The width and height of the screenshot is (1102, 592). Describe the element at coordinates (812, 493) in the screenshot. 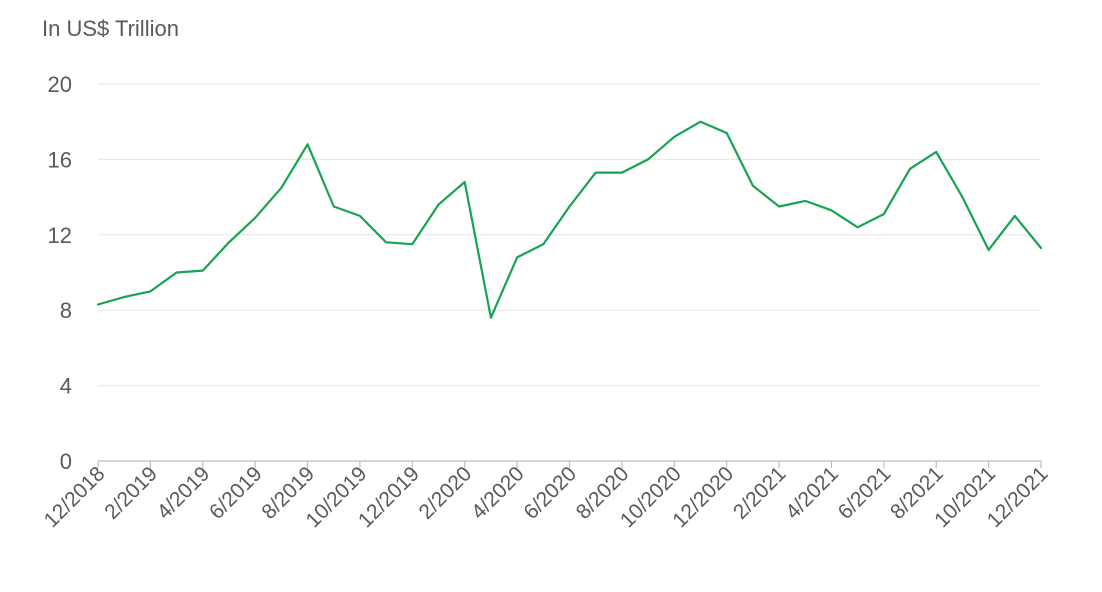

I see `x-tick-label-4-2021: 4/2021` at that location.